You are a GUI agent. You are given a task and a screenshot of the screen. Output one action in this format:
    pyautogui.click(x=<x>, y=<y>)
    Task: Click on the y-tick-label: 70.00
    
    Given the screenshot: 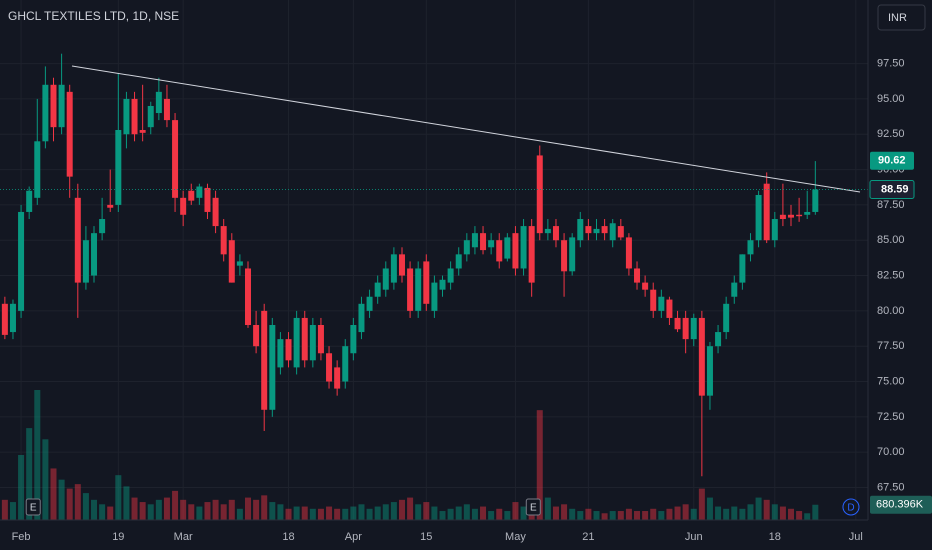 What is the action you would take?
    pyautogui.click(x=891, y=452)
    